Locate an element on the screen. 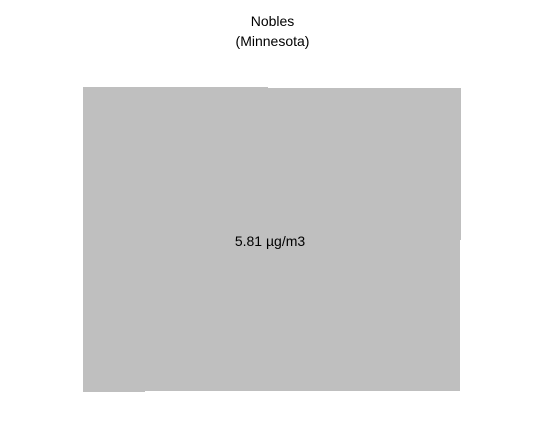 The image size is (545, 439). map-title: Nobles (Minnesota) is located at coordinates (272, 31).